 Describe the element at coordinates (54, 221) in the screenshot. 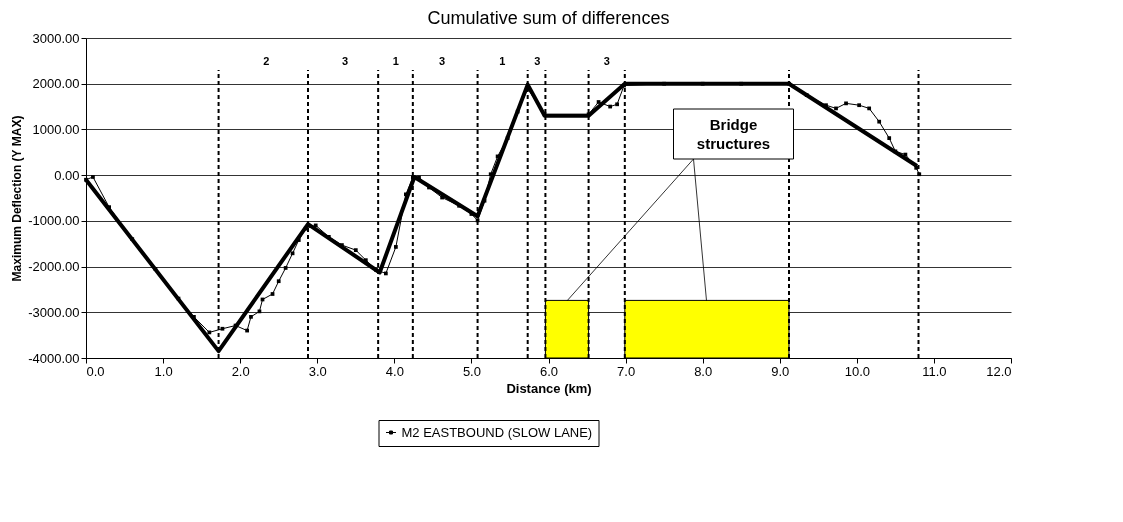

I see `y-tick-label: -1000.00` at that location.